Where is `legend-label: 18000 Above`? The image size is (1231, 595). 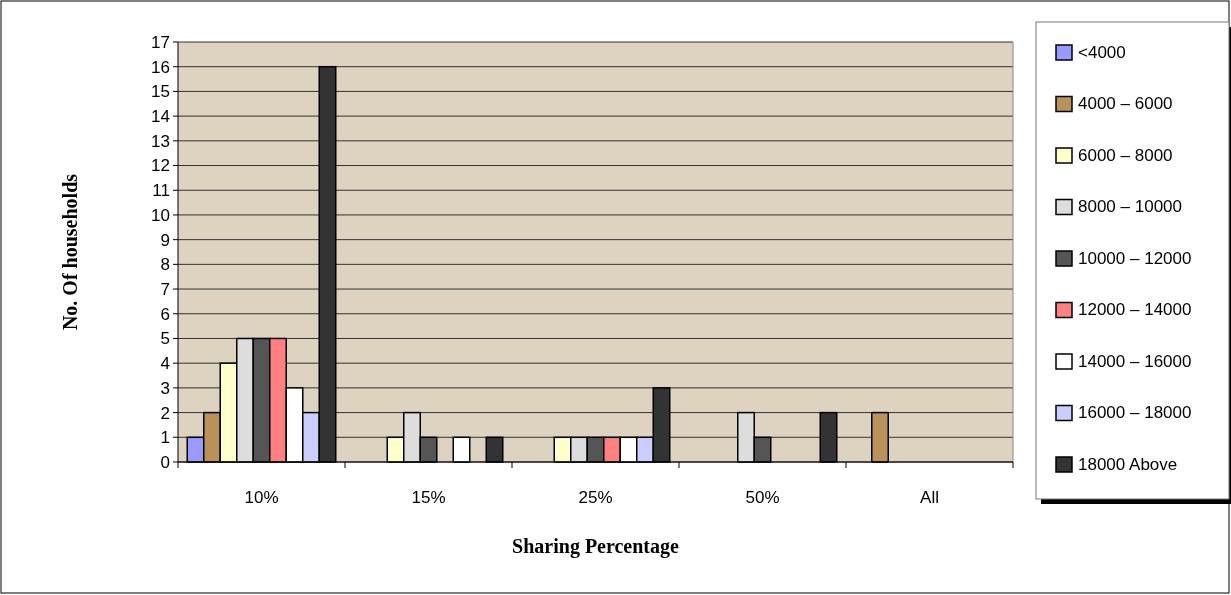 legend-label: 18000 Above is located at coordinates (1128, 464).